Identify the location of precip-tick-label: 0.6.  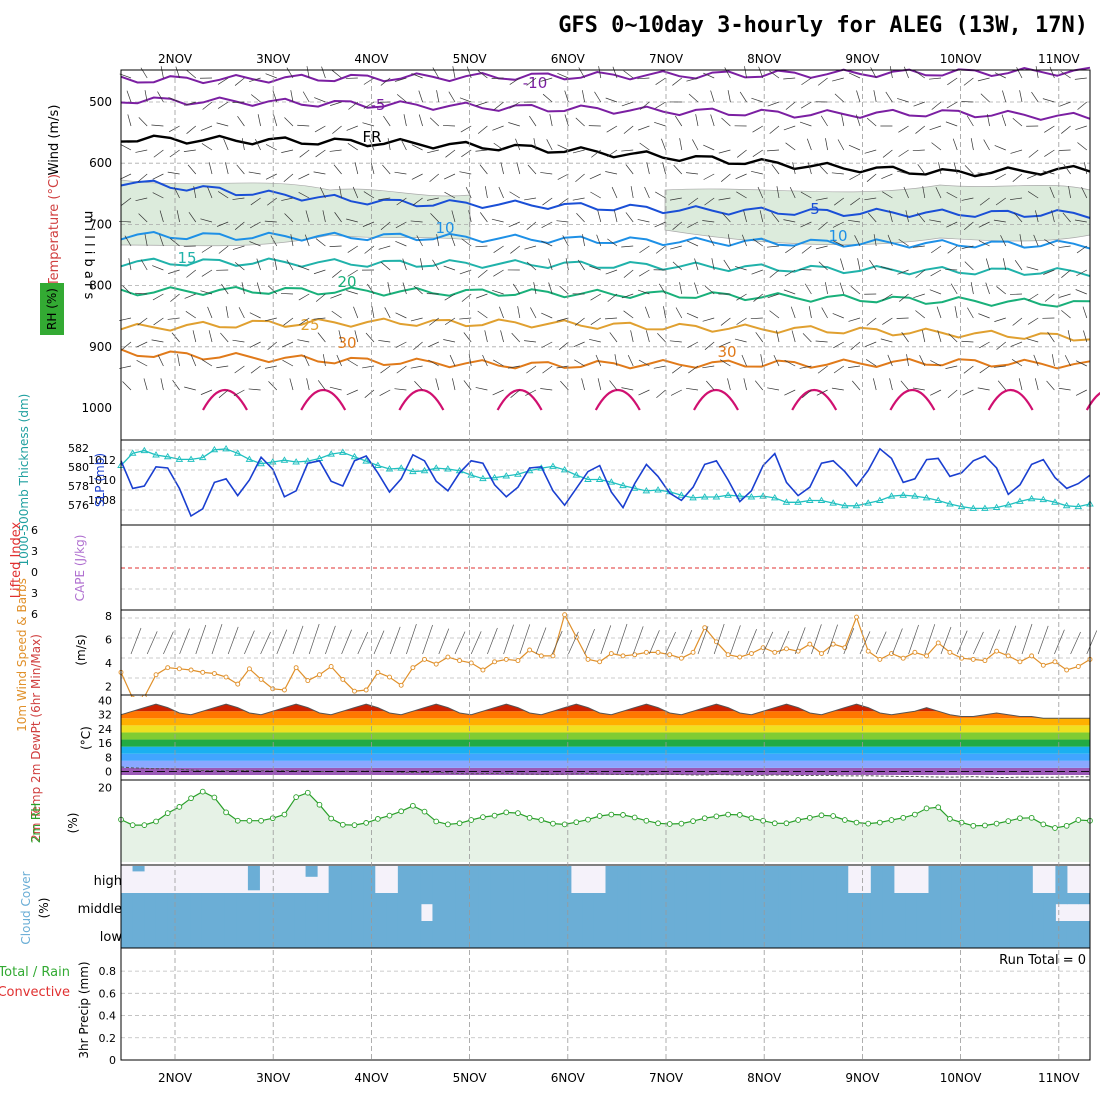
(108, 993).